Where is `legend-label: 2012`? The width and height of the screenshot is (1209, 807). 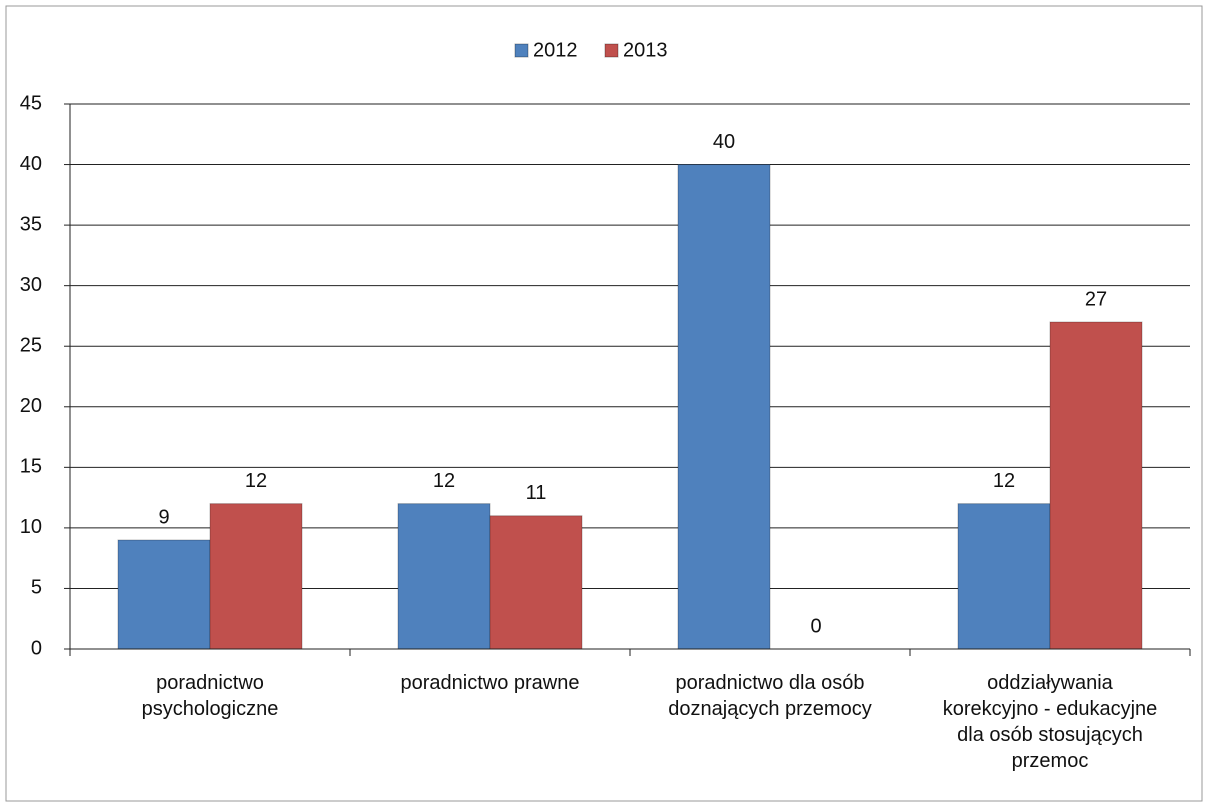 legend-label: 2012 is located at coordinates (555, 50).